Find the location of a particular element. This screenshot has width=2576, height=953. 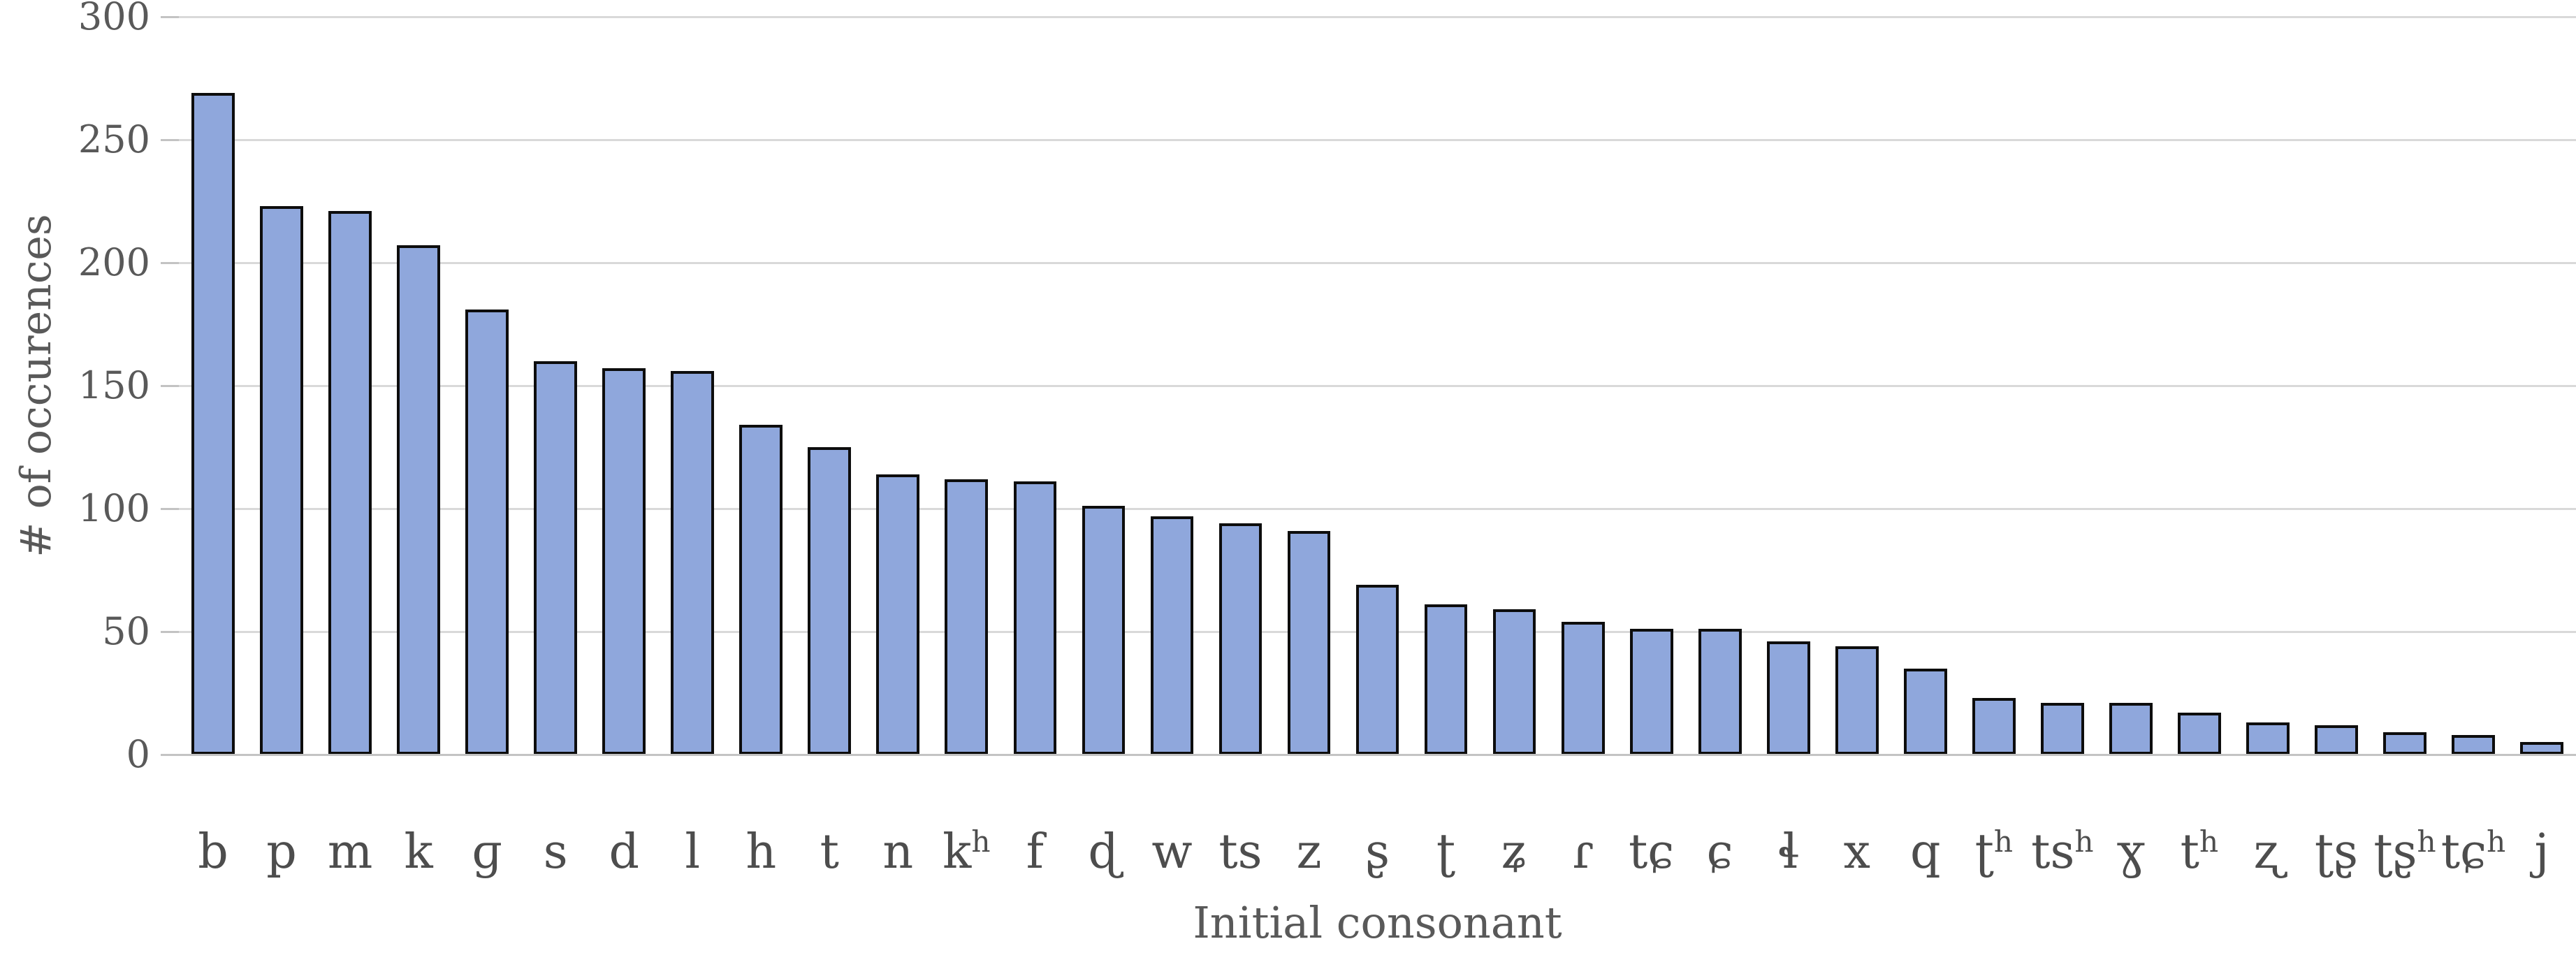

x-tick-label: ʈʂh is located at coordinates (2404, 852).